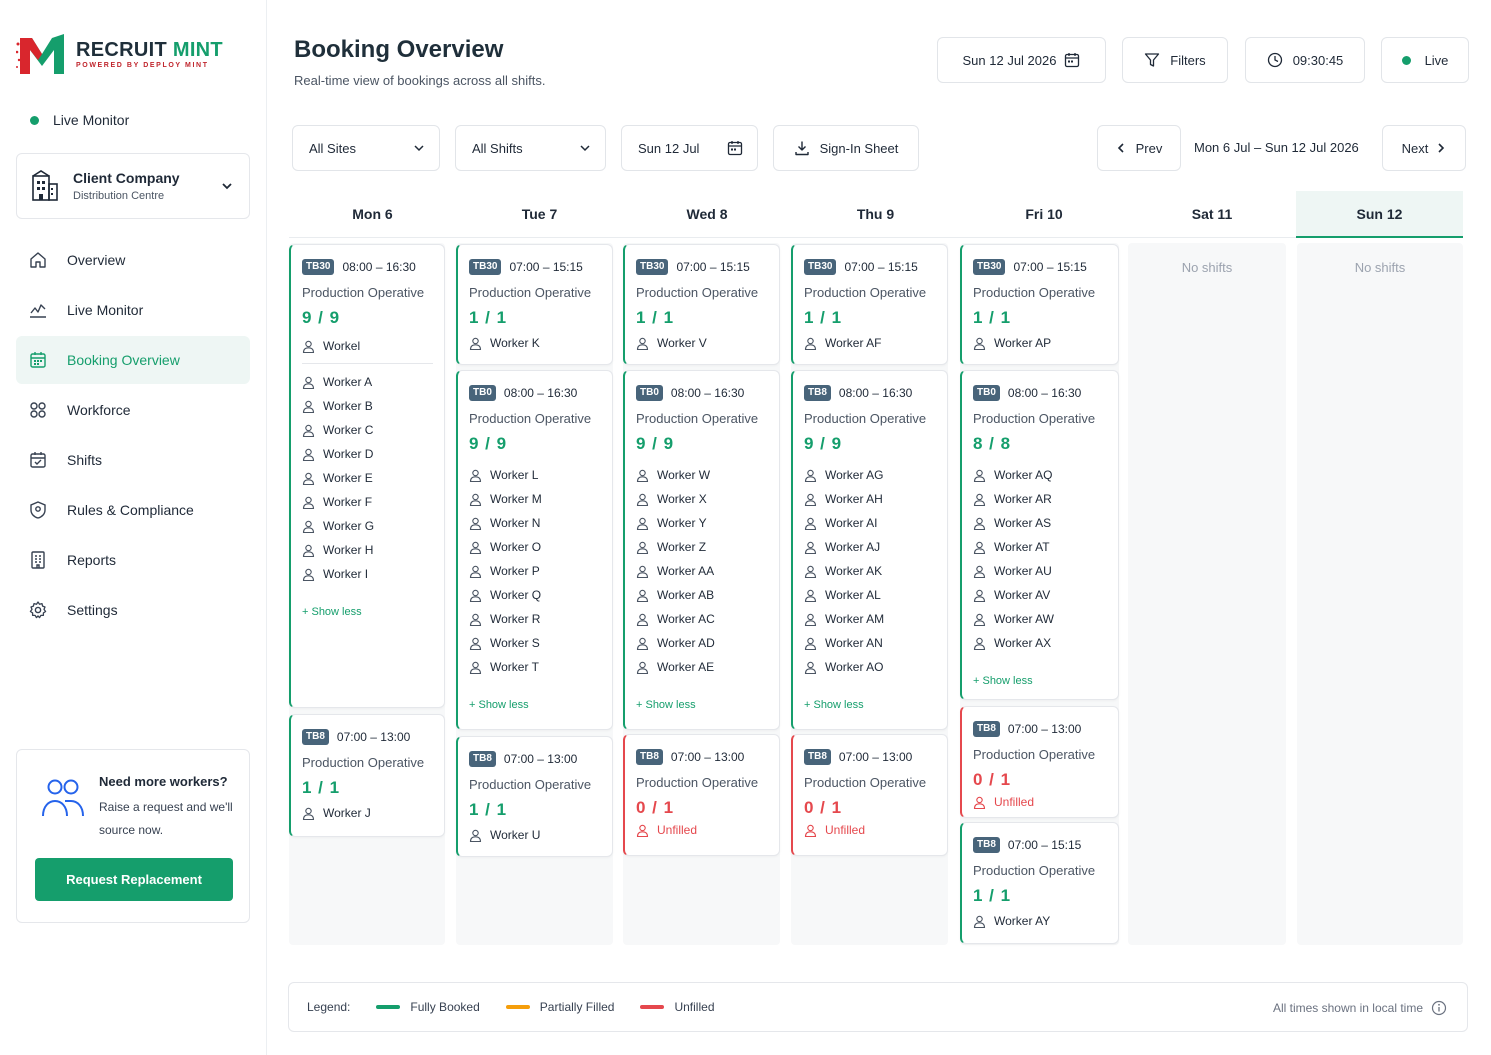 The height and width of the screenshot is (1055, 1491). What do you see at coordinates (337, 454) in the screenshot?
I see `worker-item: Worker D` at bounding box center [337, 454].